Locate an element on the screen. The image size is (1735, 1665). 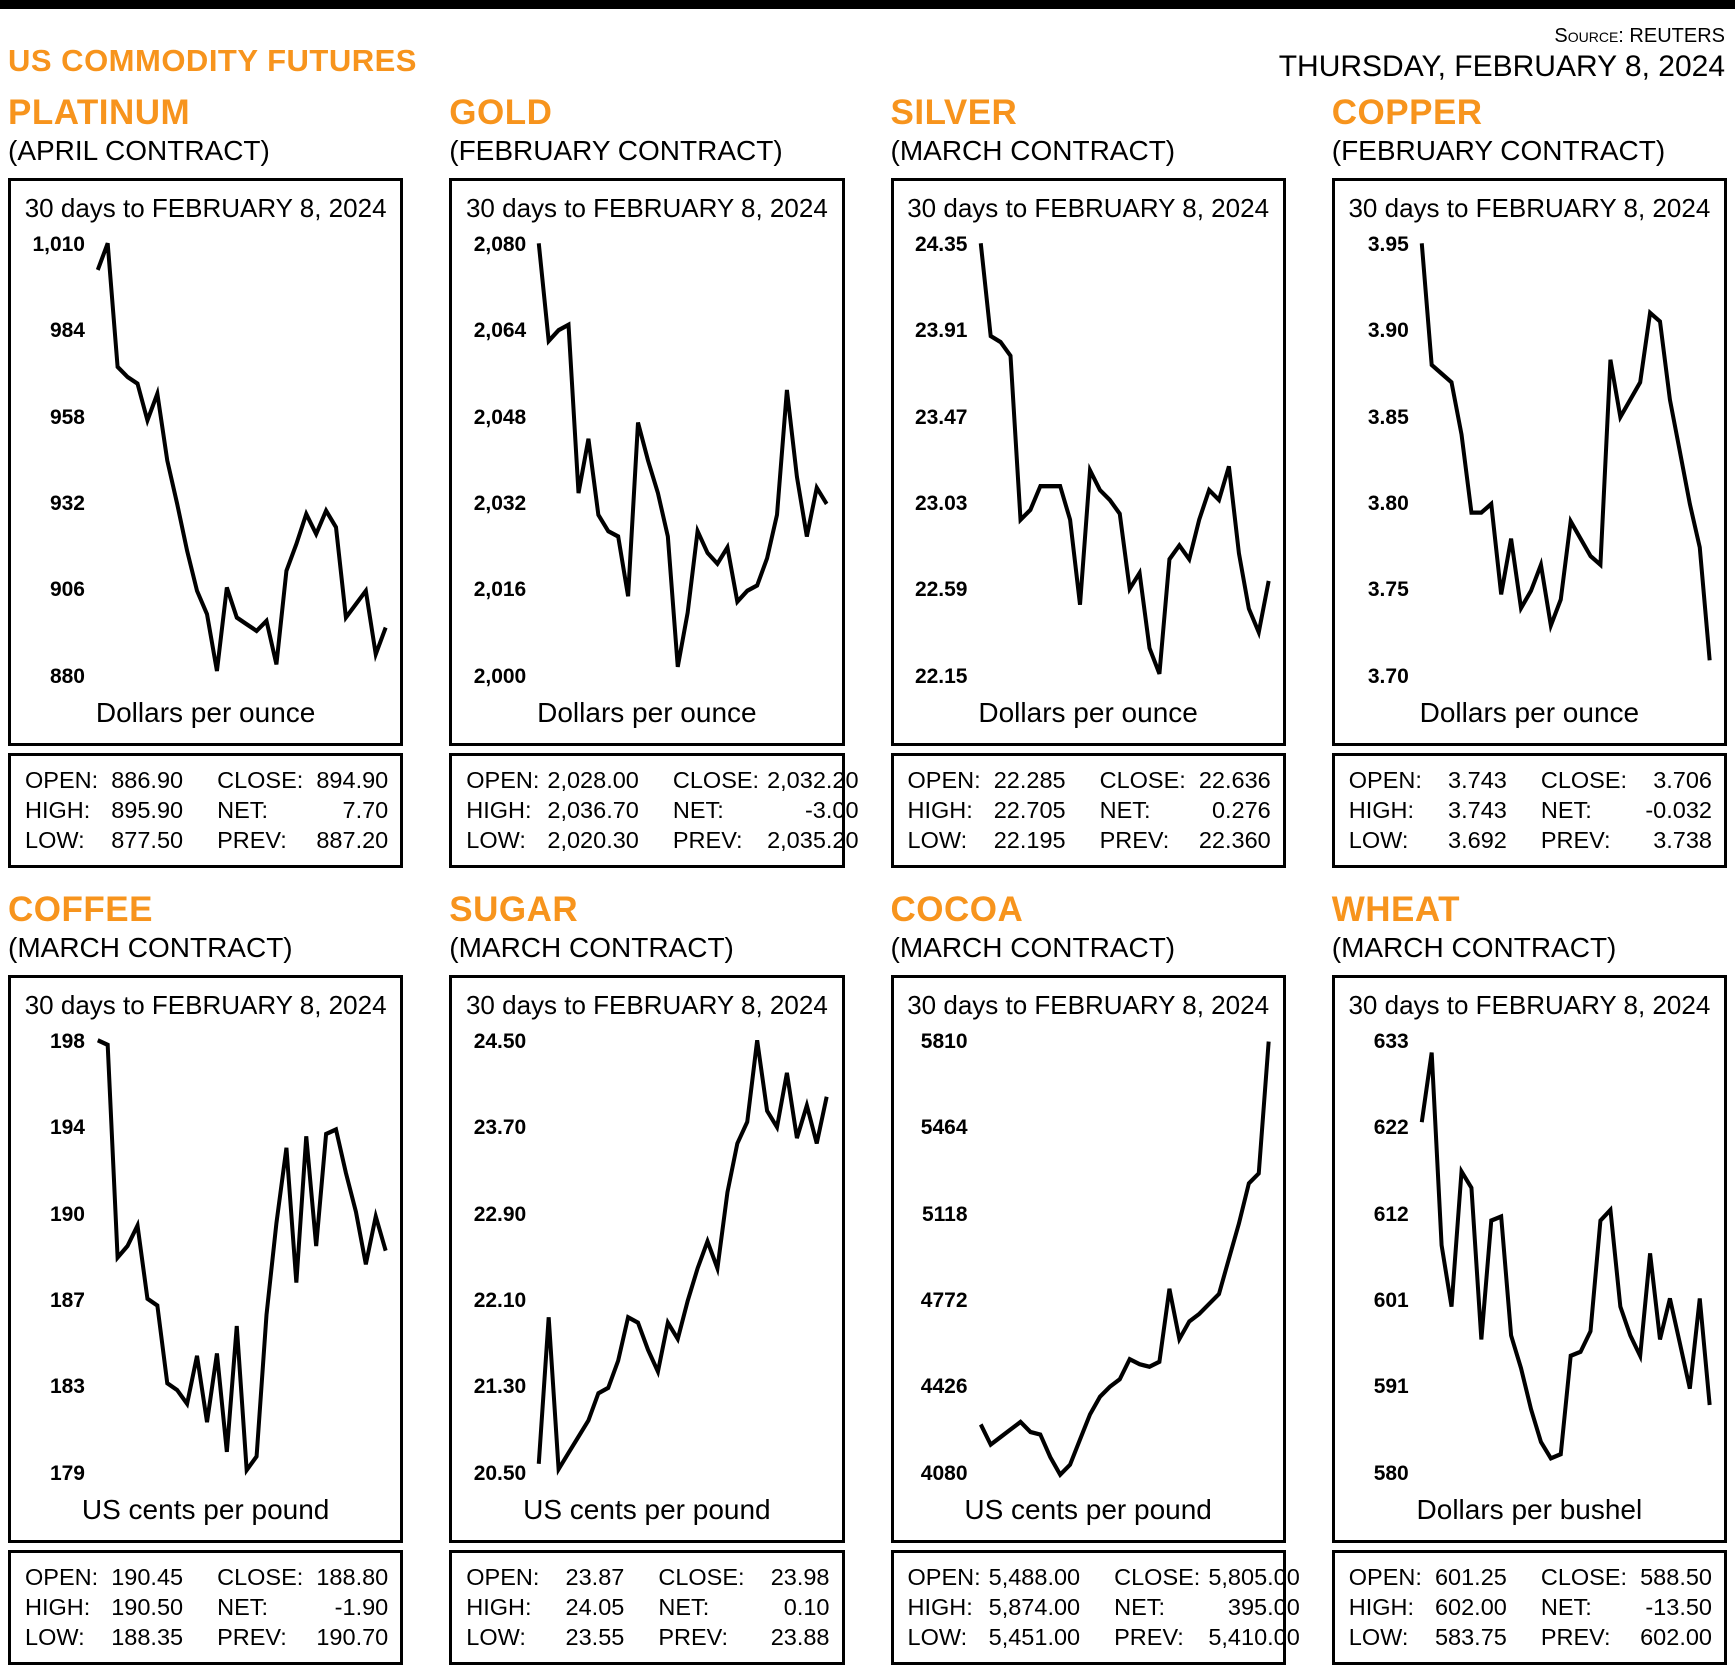
y-tick-label: 2,000 is located at coordinates (500, 676).